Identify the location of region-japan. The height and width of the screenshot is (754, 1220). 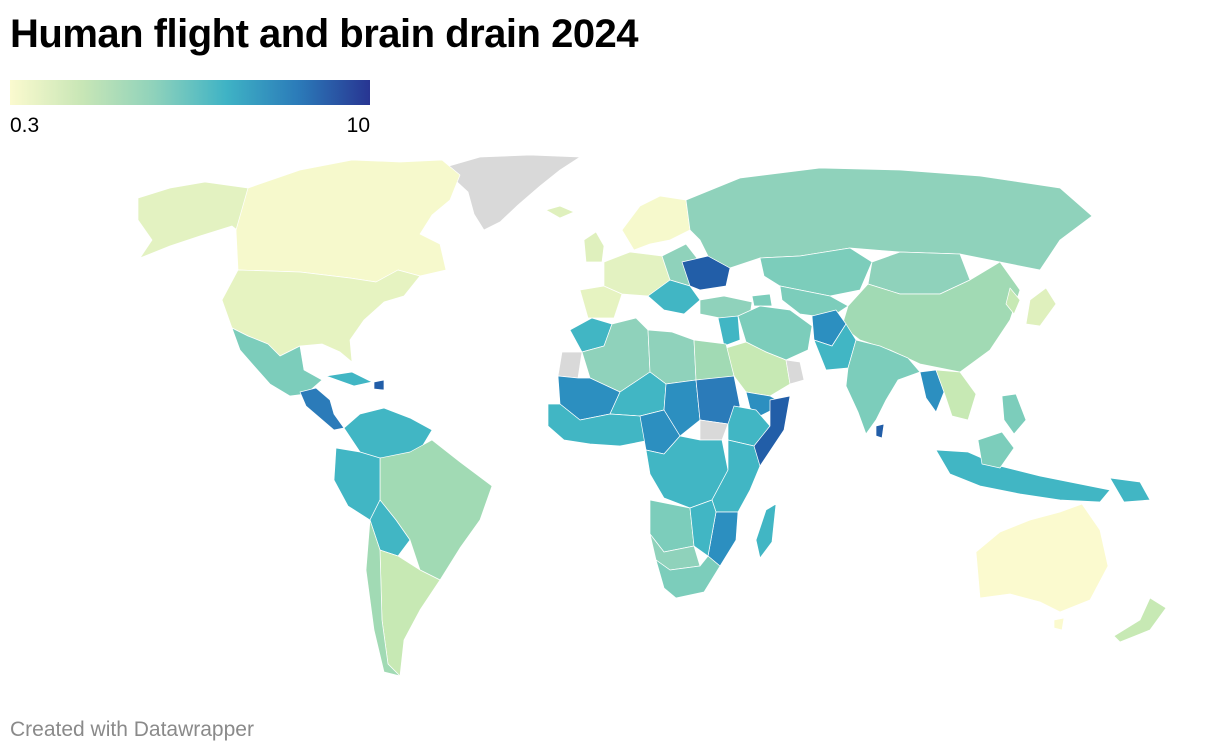
(1041, 307).